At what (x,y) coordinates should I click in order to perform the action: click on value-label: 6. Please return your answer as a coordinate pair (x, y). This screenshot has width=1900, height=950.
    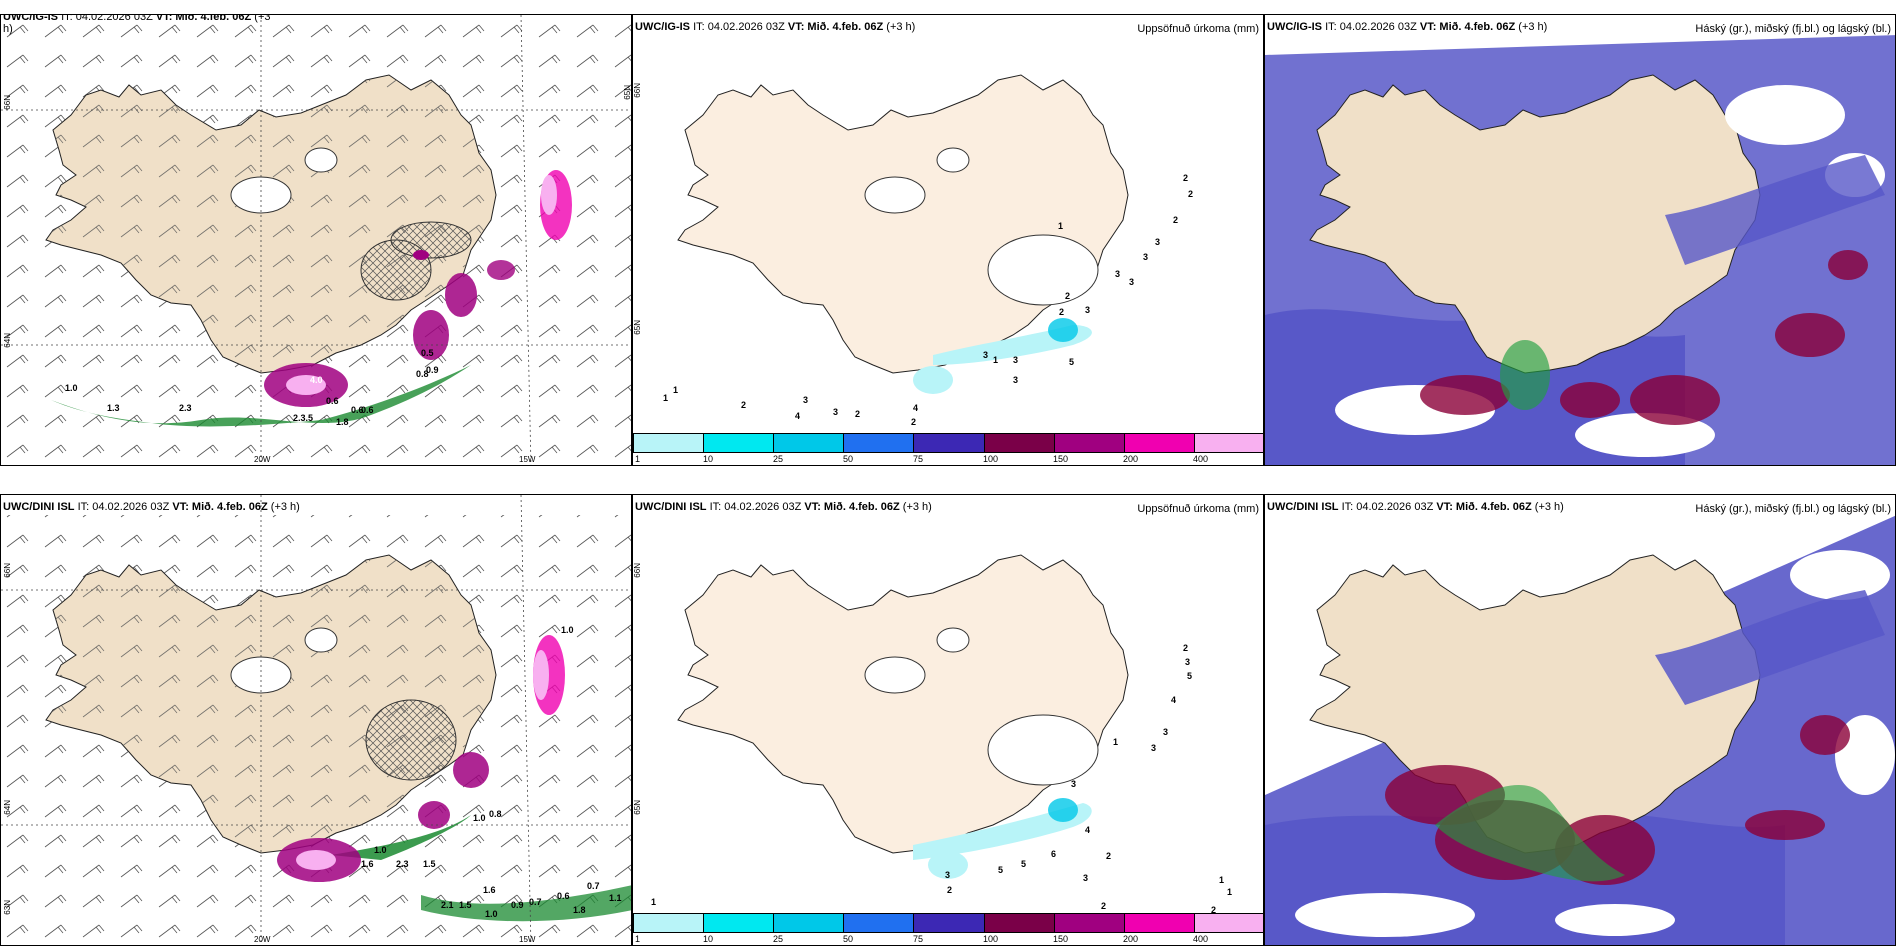
    Looking at the image, I should click on (1054, 854).